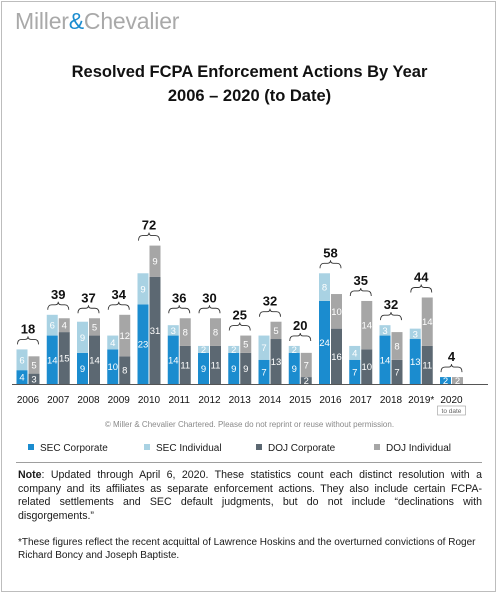  Describe the element at coordinates (185, 365) in the screenshot. I see `value-label-doj-corporate-2011: 11` at that location.